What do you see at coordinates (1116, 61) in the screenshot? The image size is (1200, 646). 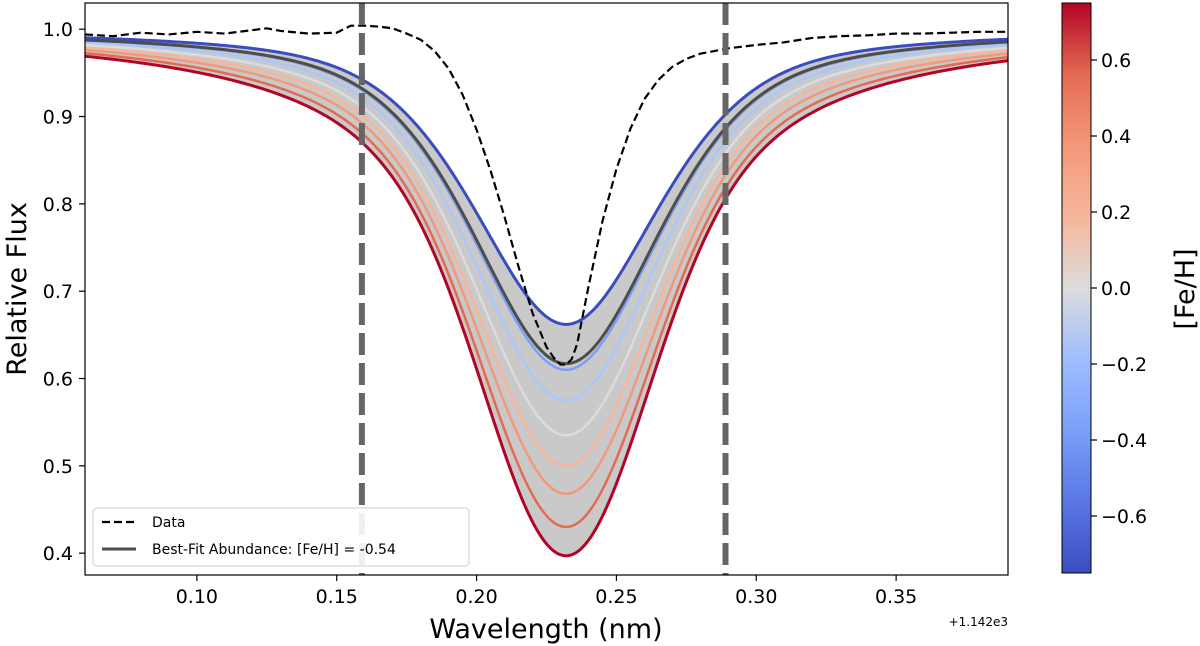 I see `colorbar-tick-label: 0.6` at bounding box center [1116, 61].